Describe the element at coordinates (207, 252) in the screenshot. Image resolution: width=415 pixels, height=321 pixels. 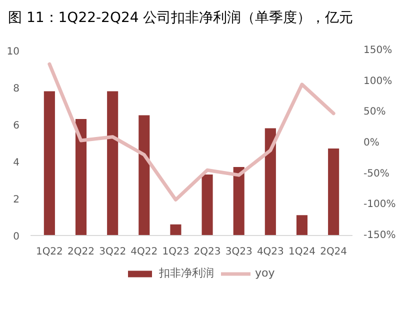
I see `x-tick-label: 2Q23` at that location.